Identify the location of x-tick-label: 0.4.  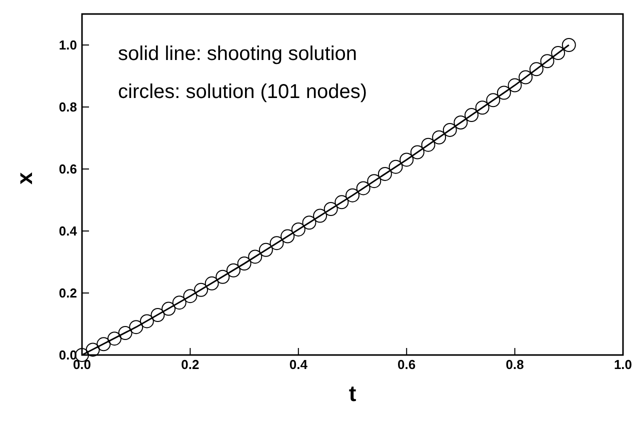
(298, 364).